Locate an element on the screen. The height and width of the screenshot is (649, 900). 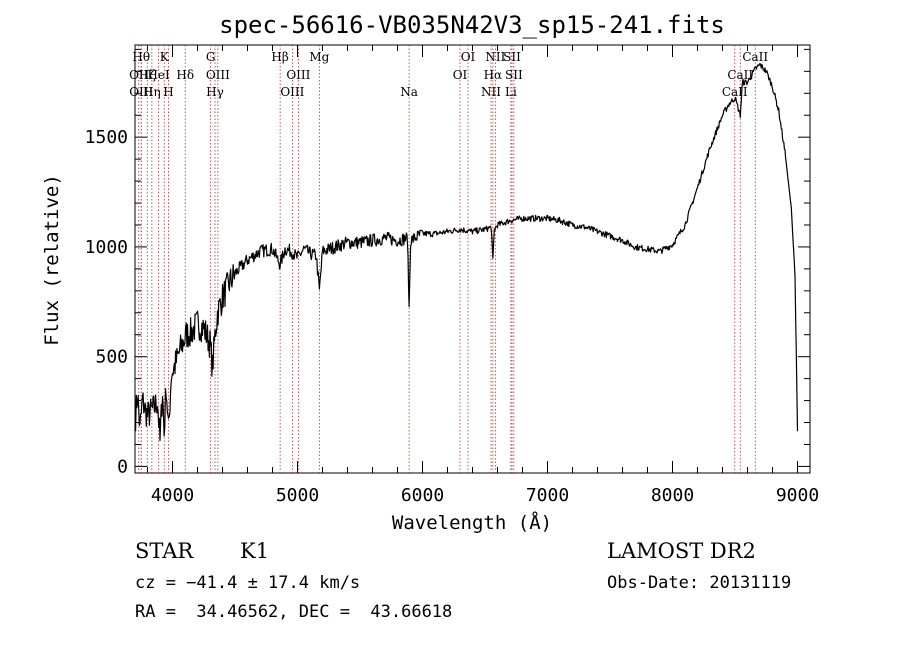
line-label-0: OII is located at coordinates (139, 75).